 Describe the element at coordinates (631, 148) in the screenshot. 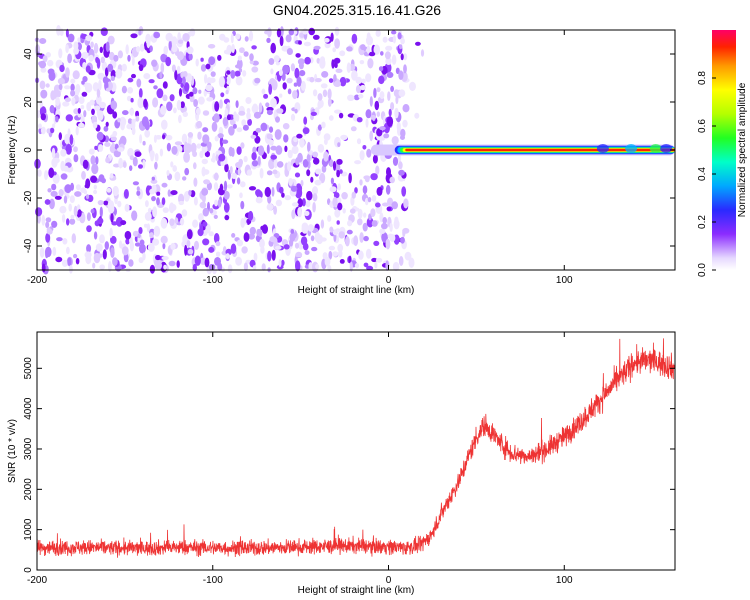

I see `spectrogram-signal-bump` at that location.